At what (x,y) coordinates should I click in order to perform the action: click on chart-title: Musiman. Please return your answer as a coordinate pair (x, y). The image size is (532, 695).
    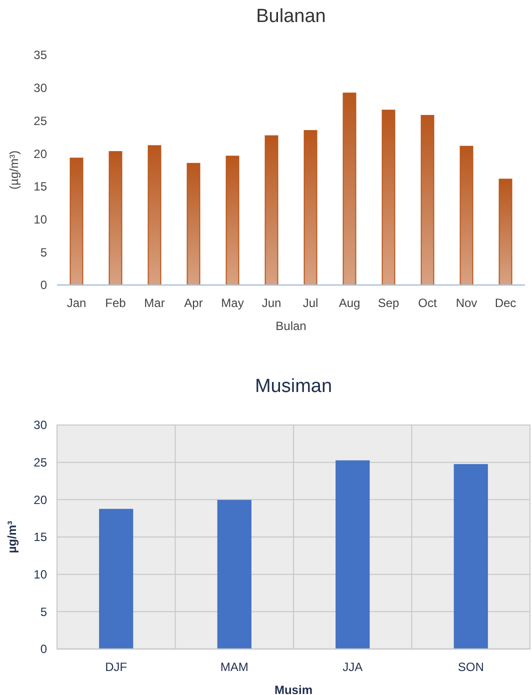
    Looking at the image, I should click on (293, 386).